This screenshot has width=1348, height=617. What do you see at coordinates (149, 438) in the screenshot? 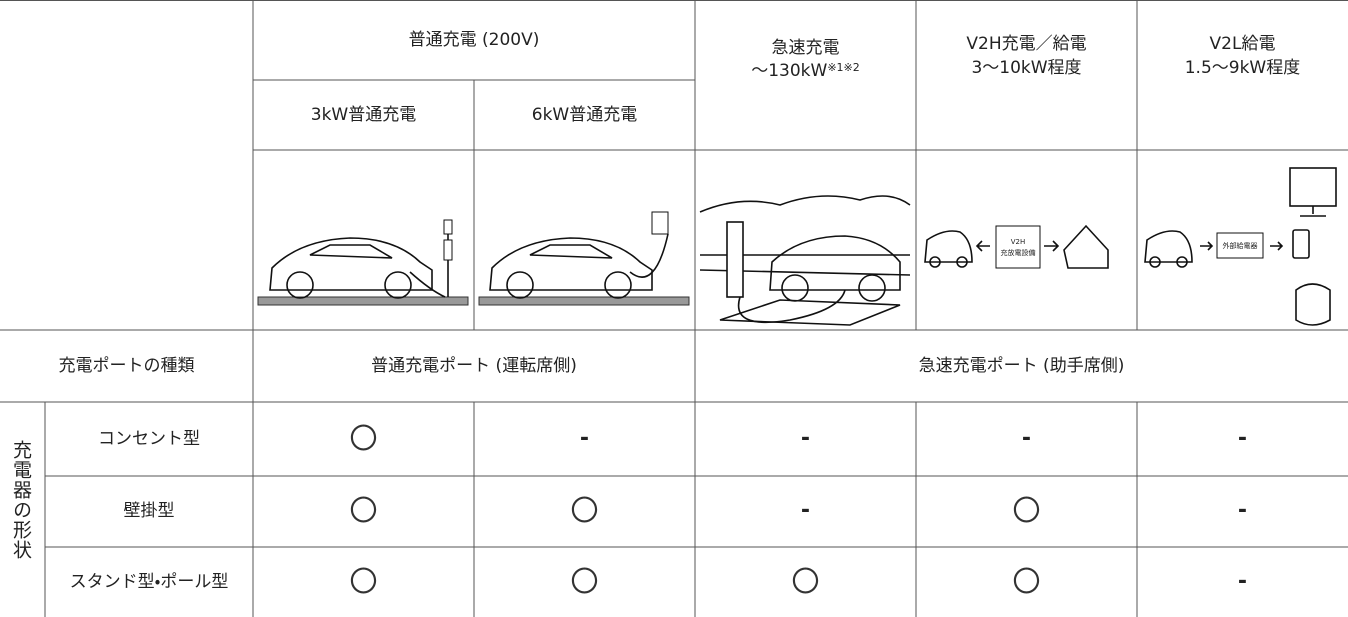
I see `row-label: コンセント型` at bounding box center [149, 438].